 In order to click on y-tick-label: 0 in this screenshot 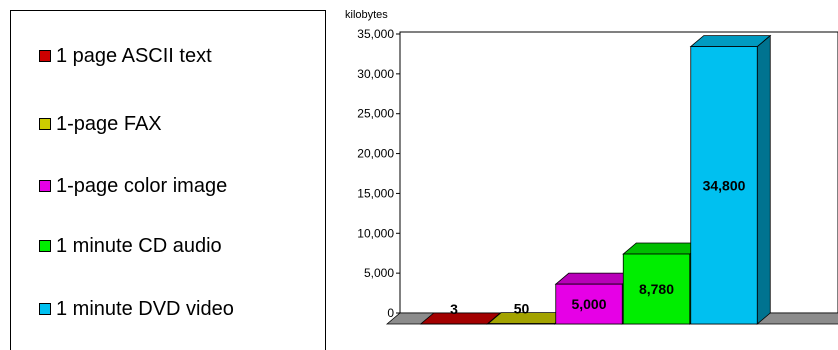, I will do `click(390, 313)`.